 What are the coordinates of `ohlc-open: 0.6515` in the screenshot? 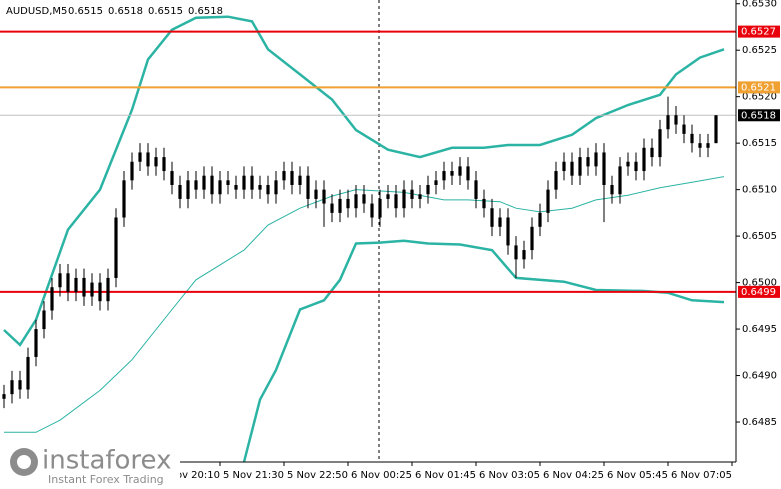 It's located at (85, 11).